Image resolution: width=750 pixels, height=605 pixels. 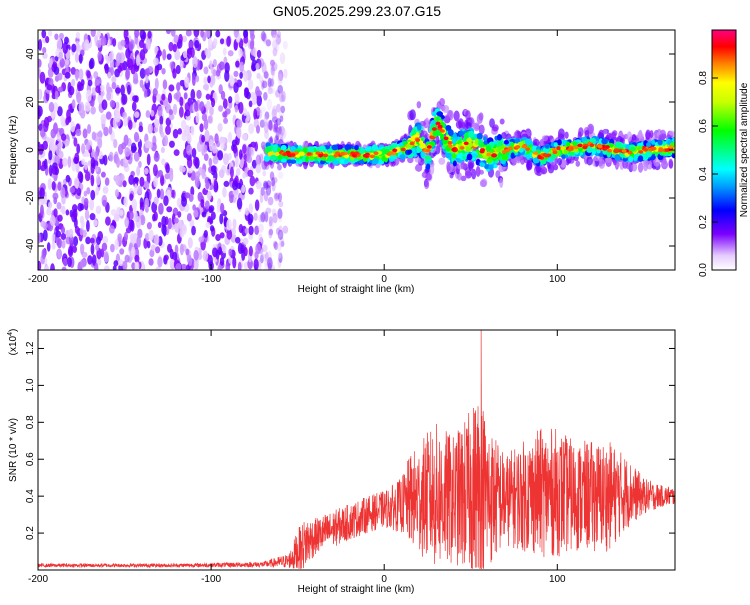 I want to click on spectrogram-xlabel: Height of straight line (km), so click(x=356, y=289).